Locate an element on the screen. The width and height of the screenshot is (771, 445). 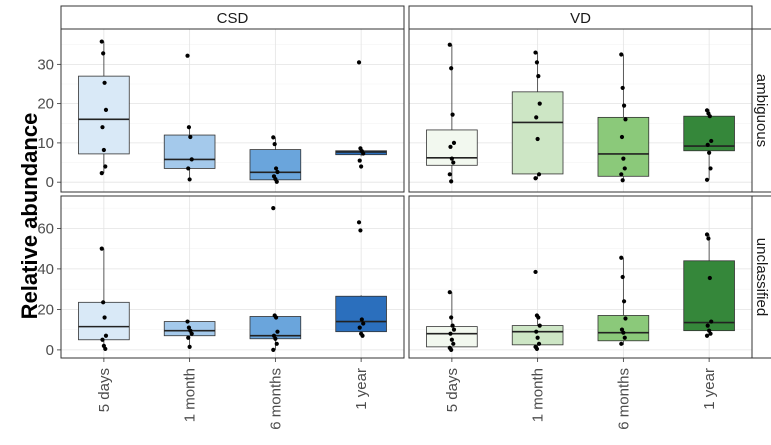
y-axis-label: Relative abundance is located at coordinates (29, 216).